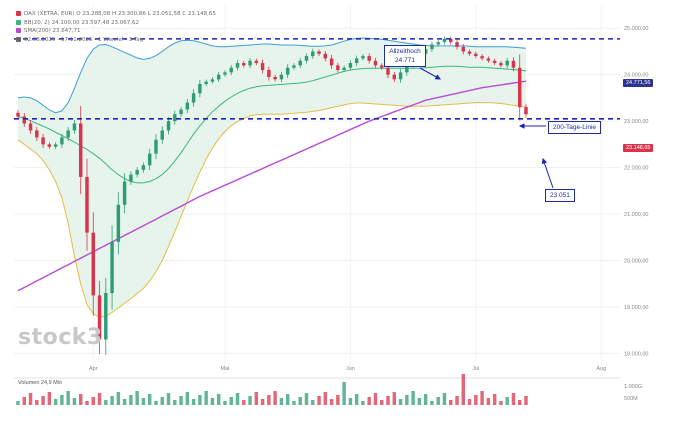 The height and width of the screenshot is (425, 683). What do you see at coordinates (521, 126) in the screenshot?
I see `arrow-sma-head` at bounding box center [521, 126].